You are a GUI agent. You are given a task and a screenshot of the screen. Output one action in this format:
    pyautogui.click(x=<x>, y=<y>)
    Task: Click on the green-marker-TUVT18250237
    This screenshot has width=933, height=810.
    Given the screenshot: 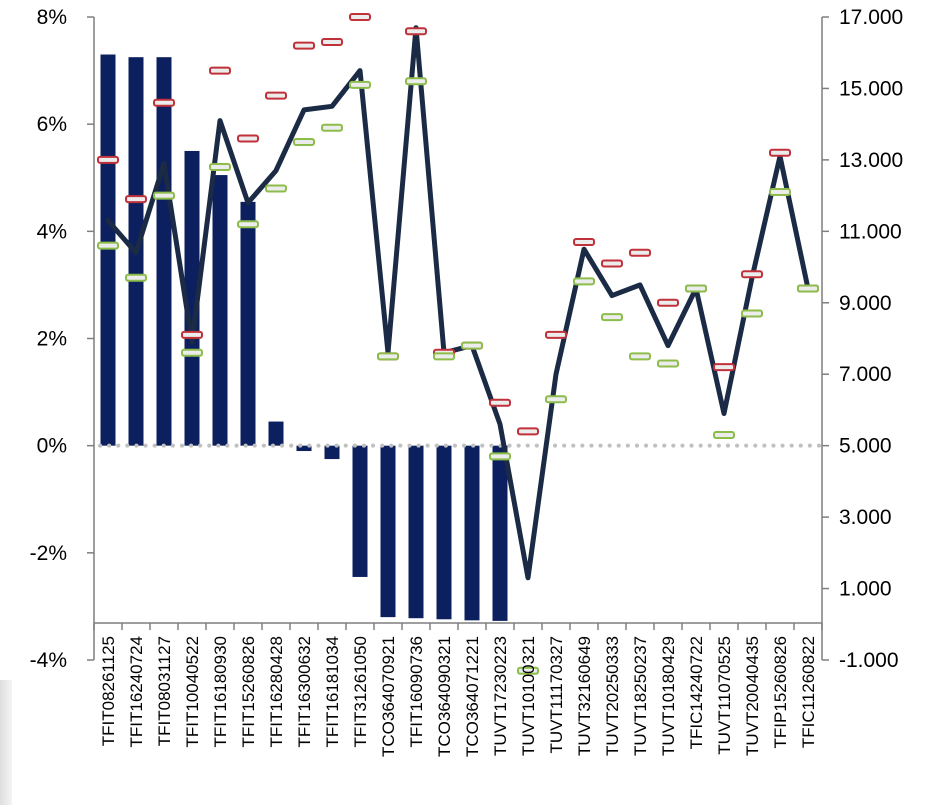 What is the action you would take?
    pyautogui.click(x=640, y=356)
    